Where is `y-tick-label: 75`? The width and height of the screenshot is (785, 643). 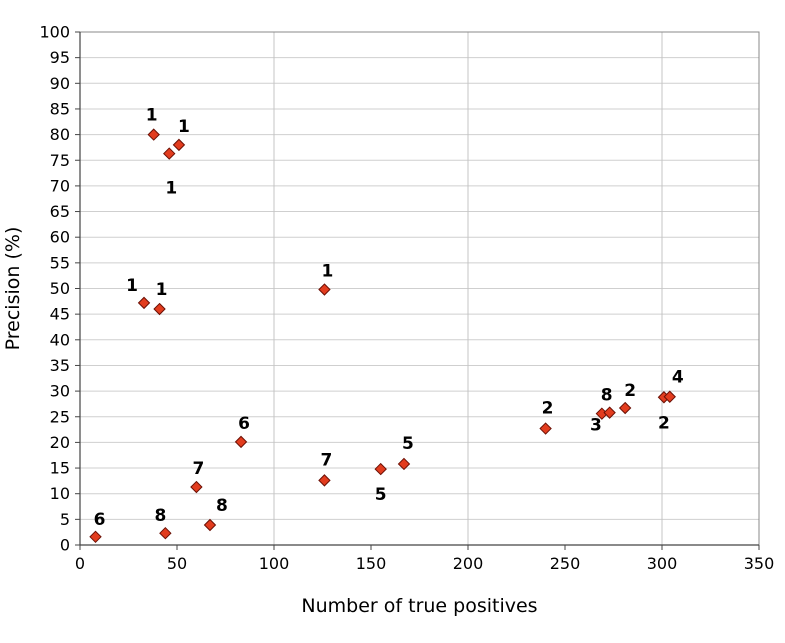 y-tick-label: 75 is located at coordinates (60, 160).